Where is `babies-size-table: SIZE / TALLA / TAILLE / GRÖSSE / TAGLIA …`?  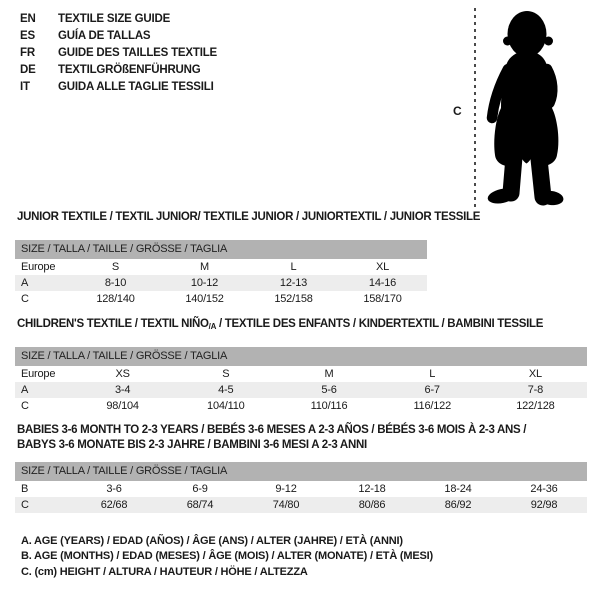 babies-size-table: SIZE / TALLA / TAILLE / GRÖSSE / TAGLIA … is located at coordinates (301, 487).